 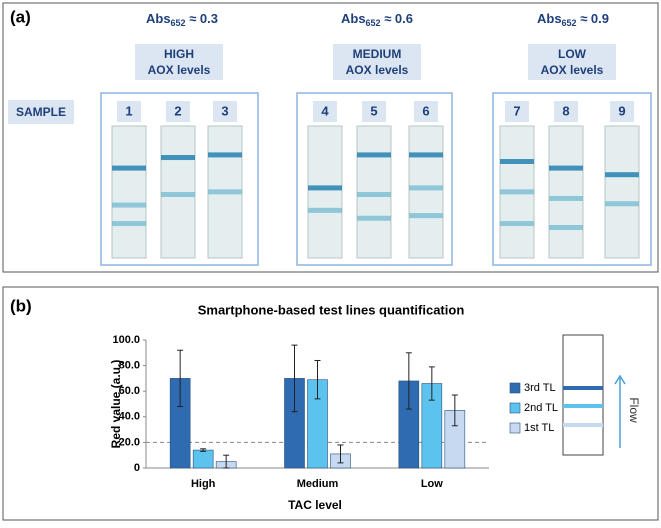 I want to click on level-label: HIGH, so click(x=179, y=54).